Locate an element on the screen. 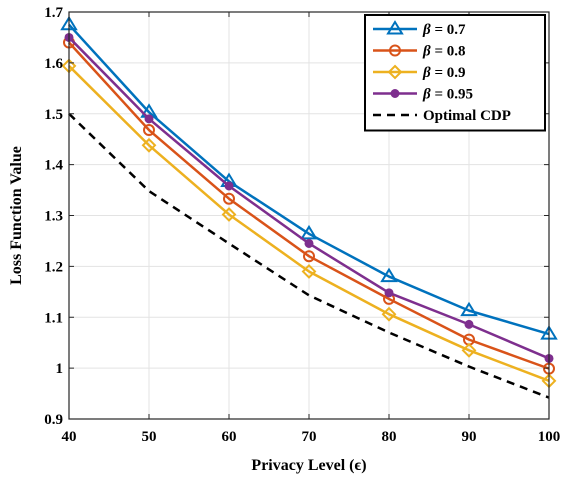 The width and height of the screenshot is (570, 479). legend-item: β = 0.95 is located at coordinates (423, 95).